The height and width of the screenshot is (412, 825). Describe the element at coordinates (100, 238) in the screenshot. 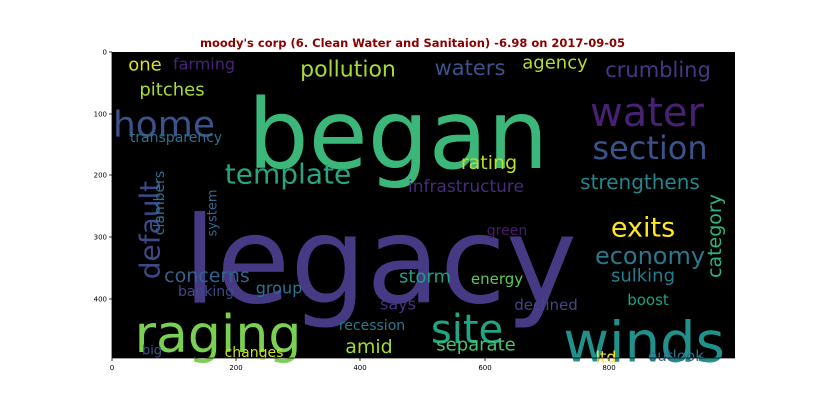

I see `y-tick-label: 300` at that location.